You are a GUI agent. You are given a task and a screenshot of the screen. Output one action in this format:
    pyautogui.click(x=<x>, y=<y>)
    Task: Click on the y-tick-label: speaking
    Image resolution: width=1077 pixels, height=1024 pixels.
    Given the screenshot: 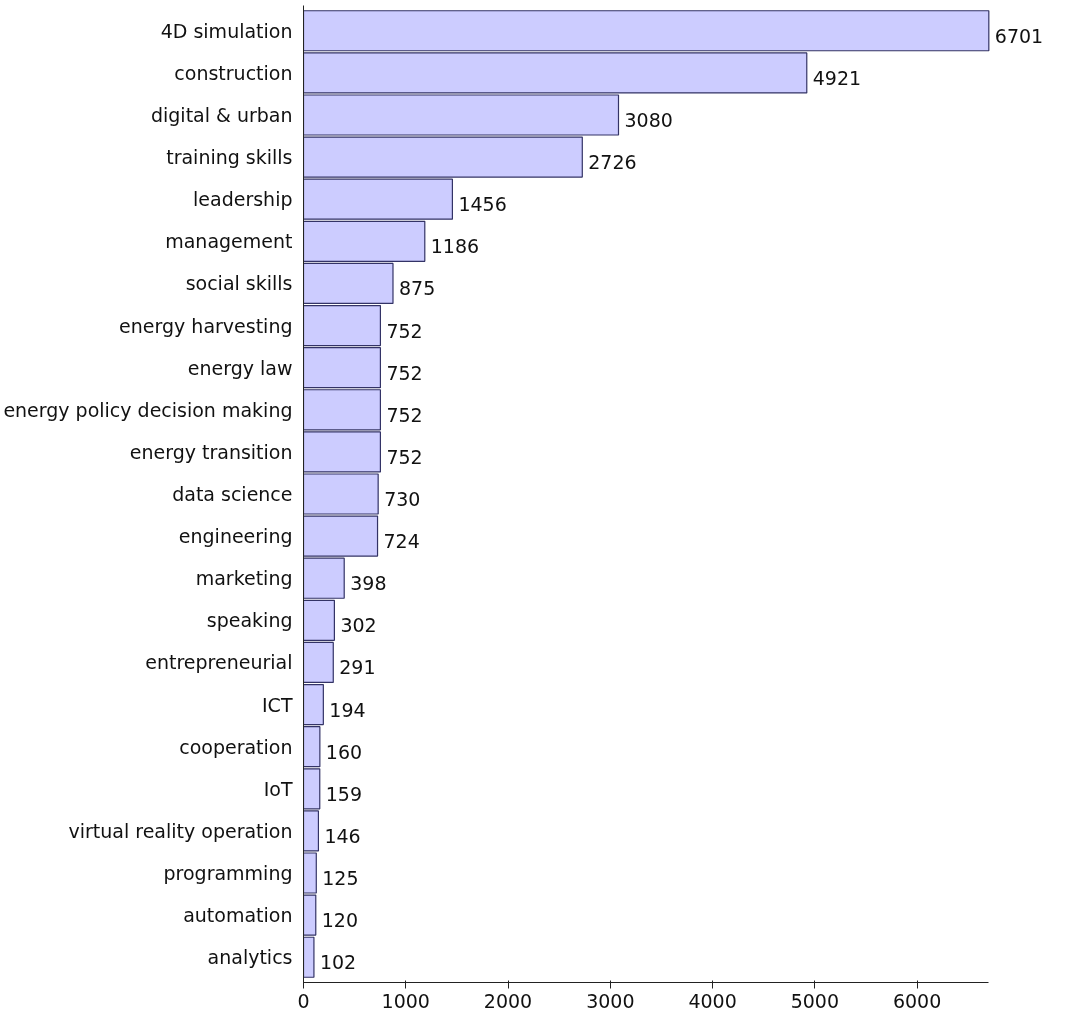 What is the action you would take?
    pyautogui.click(x=249, y=620)
    